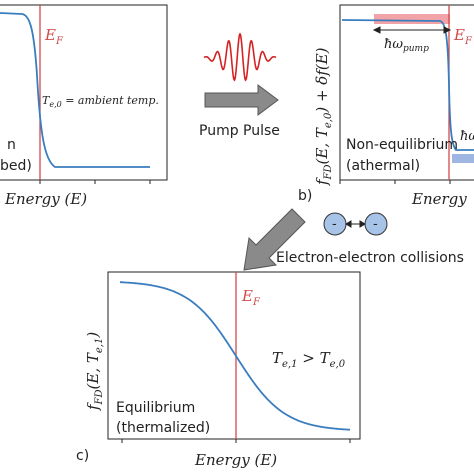 This screenshot has height=474, width=474. What do you see at coordinates (463, 158) in the screenshot?
I see `panel-b-blue-band` at bounding box center [463, 158].